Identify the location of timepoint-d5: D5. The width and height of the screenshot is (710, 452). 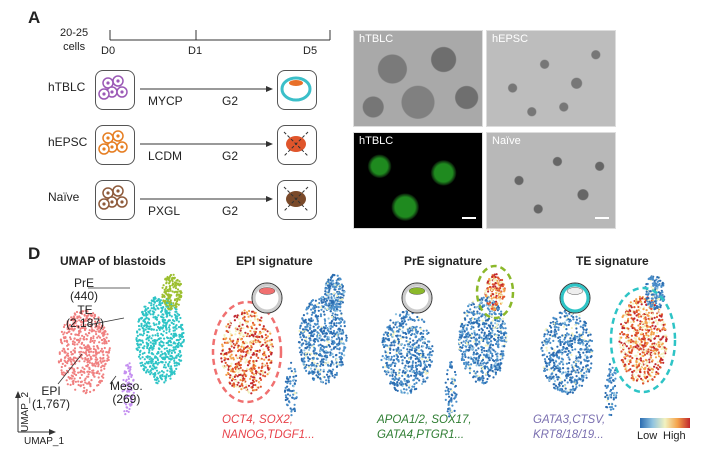
(310, 51).